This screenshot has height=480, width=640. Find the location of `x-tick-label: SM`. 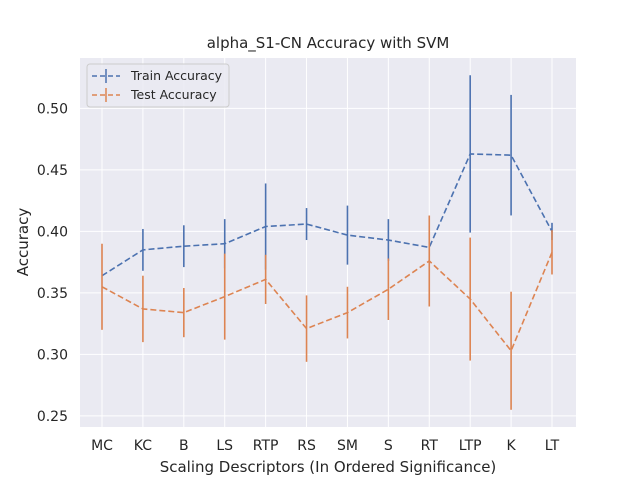

x-tick-label: SM is located at coordinates (347, 446).